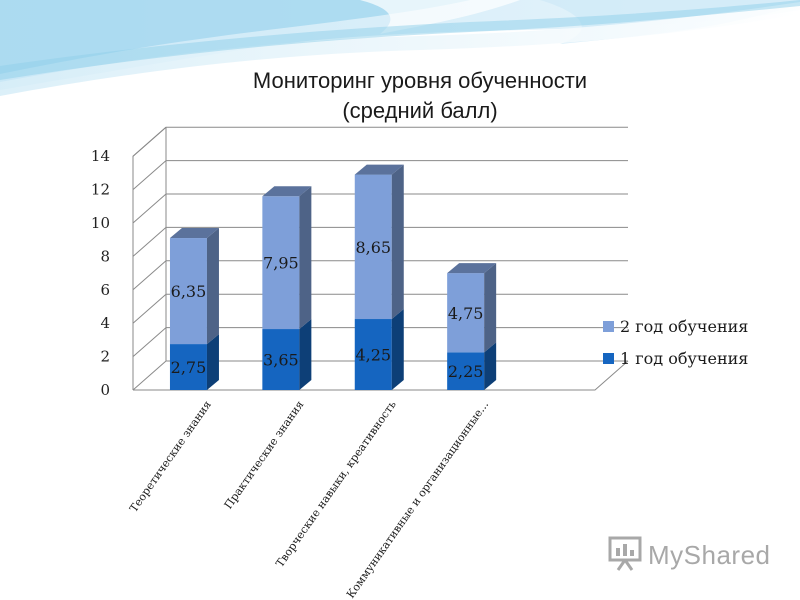 This screenshot has height=600, width=800. I want to click on side-wall-edge, so click(149, 258).